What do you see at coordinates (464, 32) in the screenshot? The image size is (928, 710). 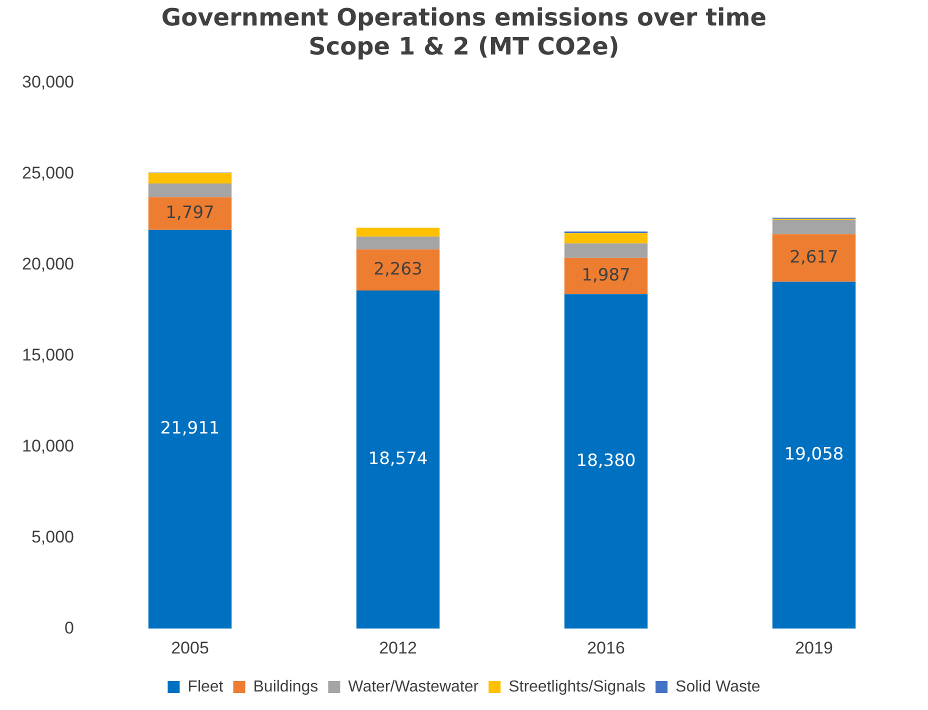 I see `chart-title: Government Operations emissions over time Scope 1 & 2 (MT CO2e)` at bounding box center [464, 32].